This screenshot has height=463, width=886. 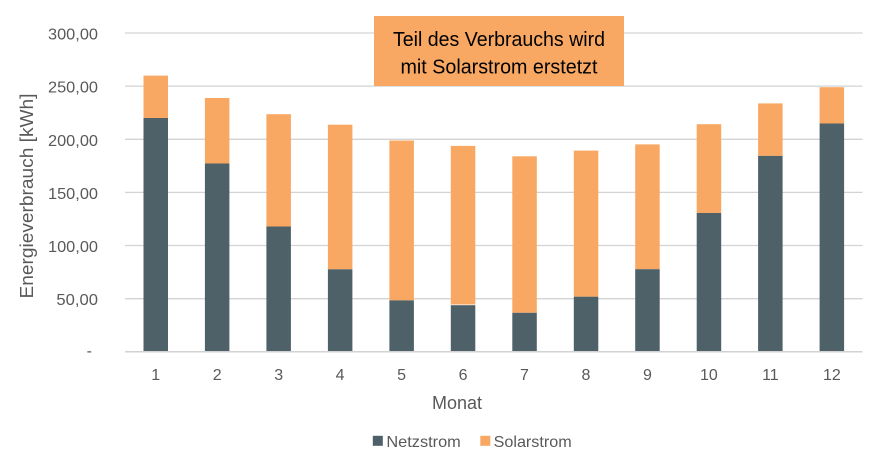 What do you see at coordinates (401, 375) in the screenshot?
I see `svg-text: 5` at bounding box center [401, 375].